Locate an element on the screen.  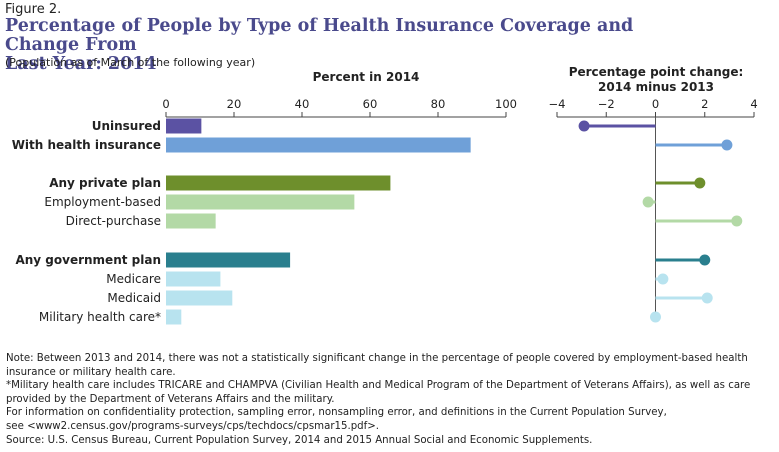
bar-tick-label: 100 is located at coordinates (506, 104).